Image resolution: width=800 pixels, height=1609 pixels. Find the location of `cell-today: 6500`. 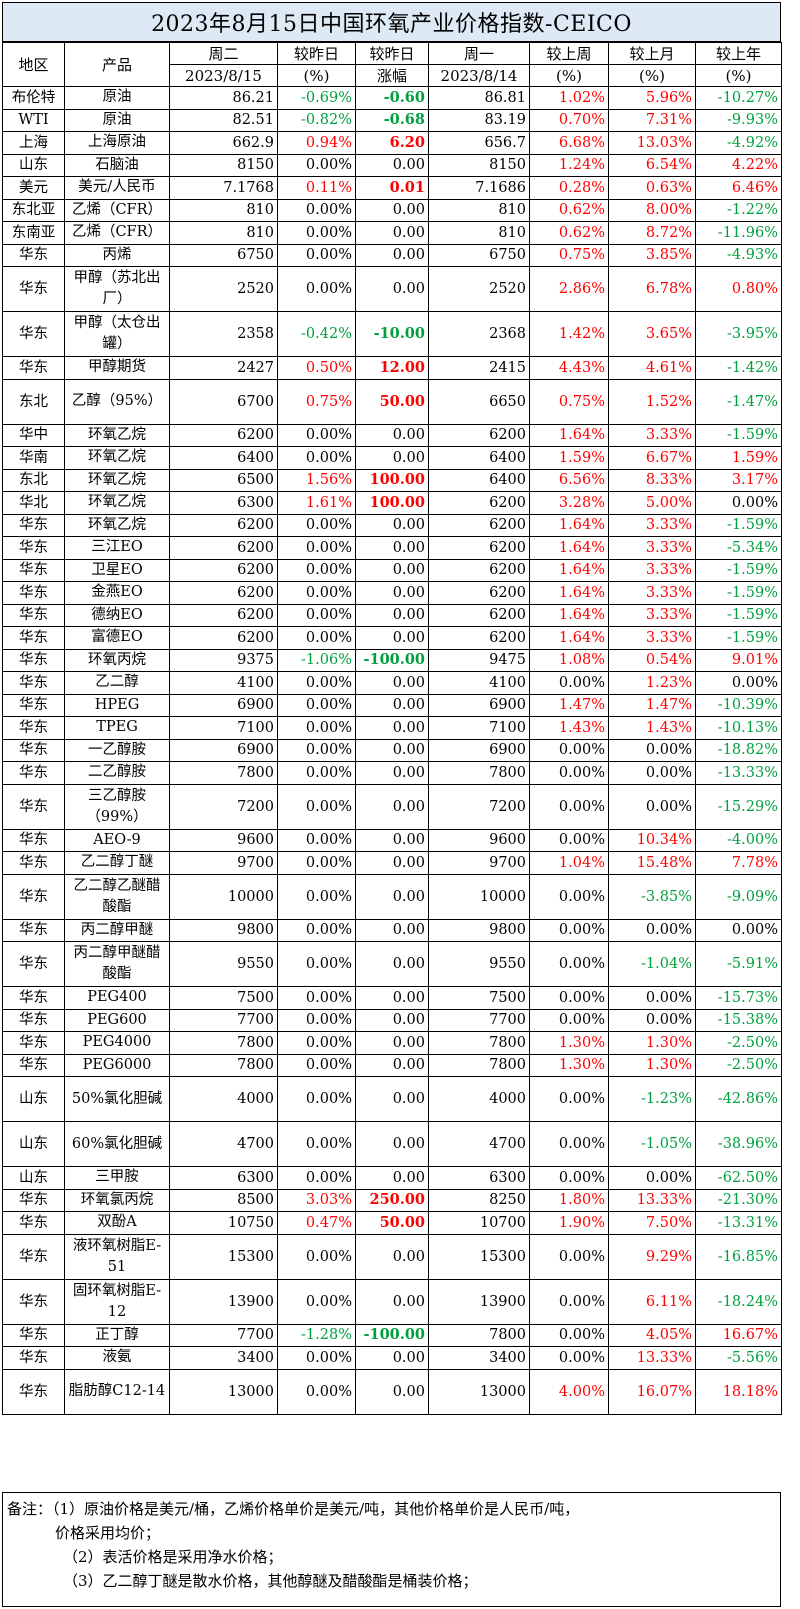

cell-today: 6500 is located at coordinates (223, 480).